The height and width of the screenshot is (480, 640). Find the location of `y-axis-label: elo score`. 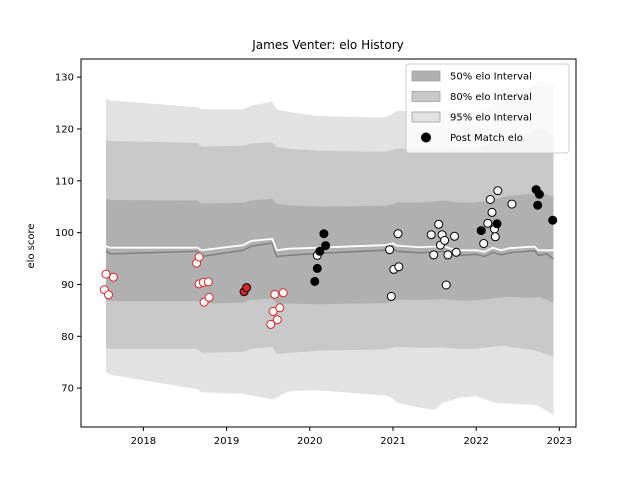

y-axis-label: elo score is located at coordinates (31, 245).